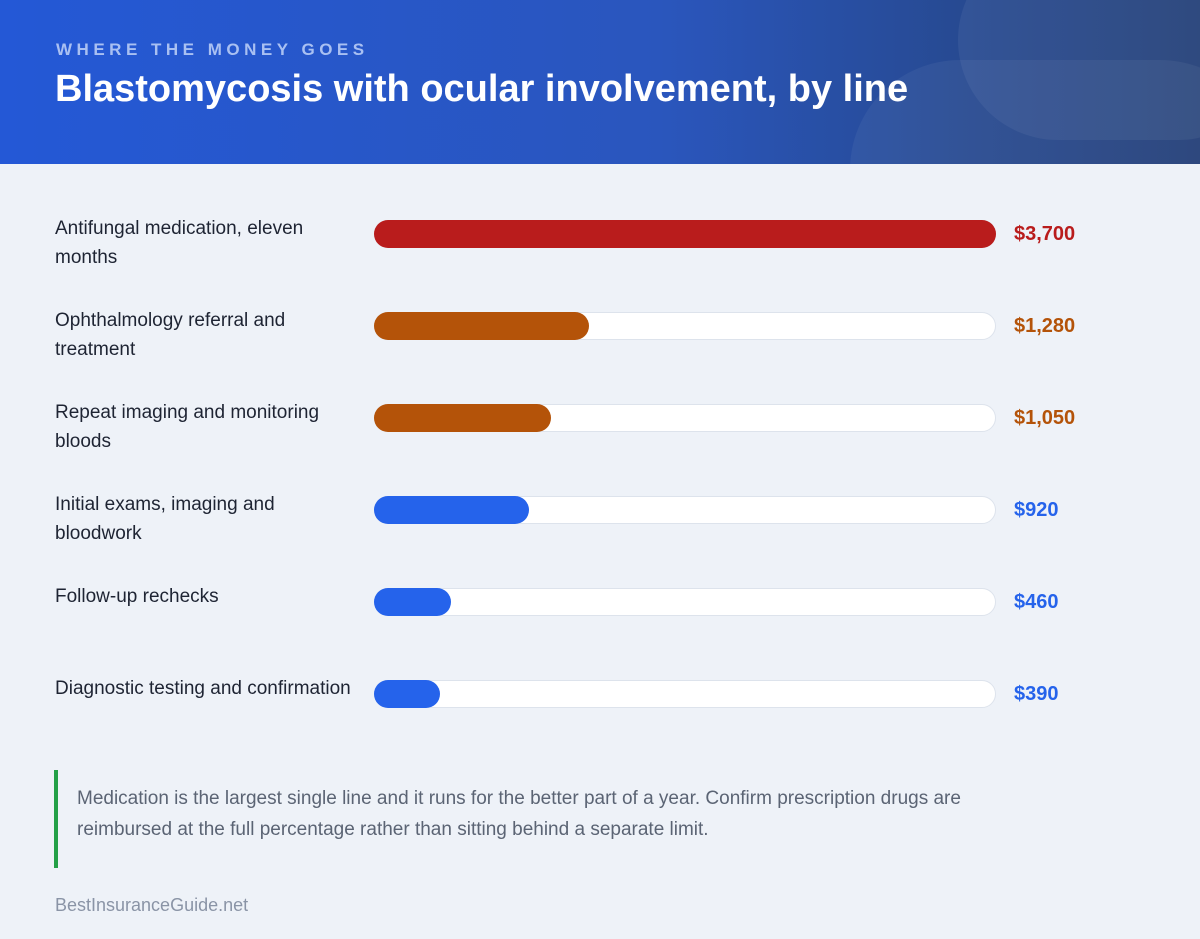 This screenshot has height=939, width=1200. Describe the element at coordinates (1045, 234) in the screenshot. I see `data-label: $3,700` at that location.